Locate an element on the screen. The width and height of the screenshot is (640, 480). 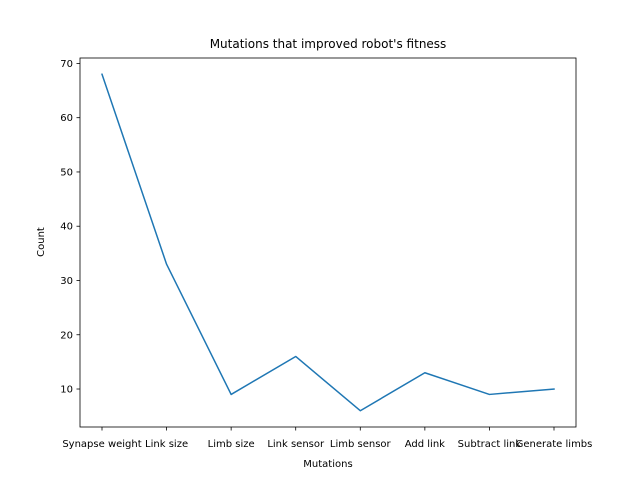
x-tick-label: Limb size is located at coordinates (231, 444).